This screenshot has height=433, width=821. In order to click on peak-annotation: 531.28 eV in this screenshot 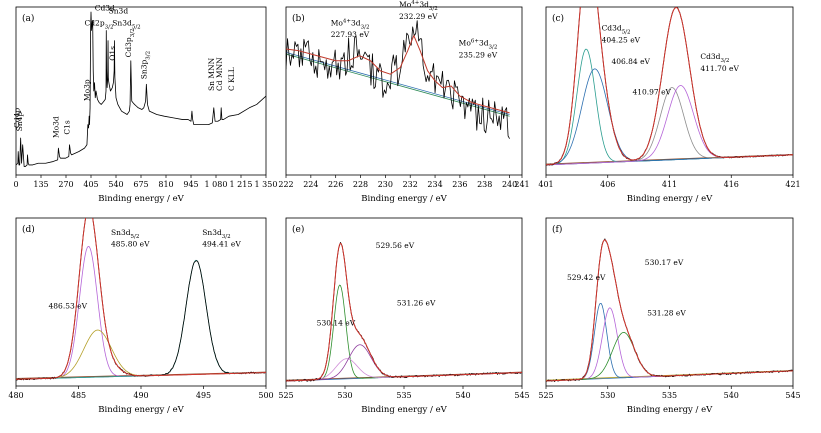, I will do `click(666, 312)`.